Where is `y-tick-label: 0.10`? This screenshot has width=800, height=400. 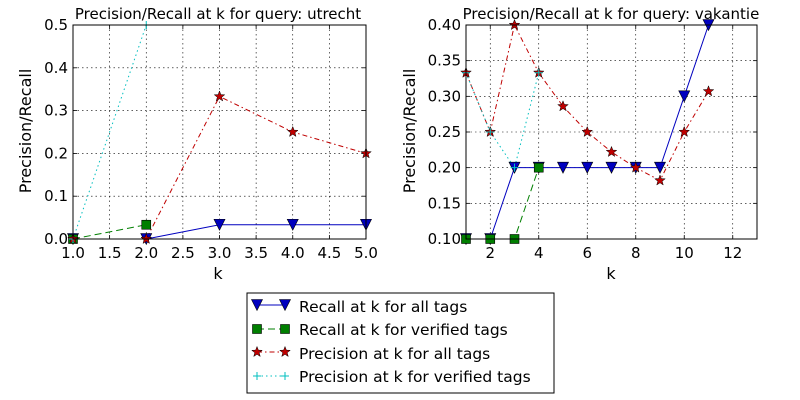 y-tick-label: 0.10 is located at coordinates (444, 239).